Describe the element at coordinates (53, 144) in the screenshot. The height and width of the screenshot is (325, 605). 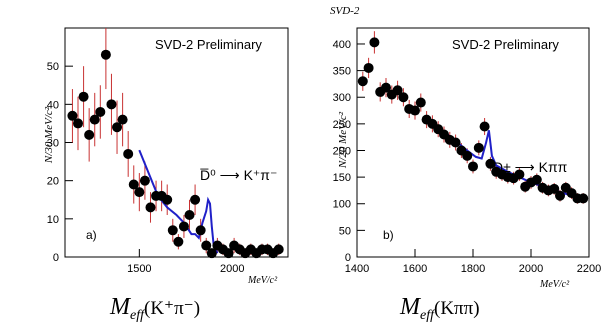
I see `panel-a-y-tick-label: 30` at that location.